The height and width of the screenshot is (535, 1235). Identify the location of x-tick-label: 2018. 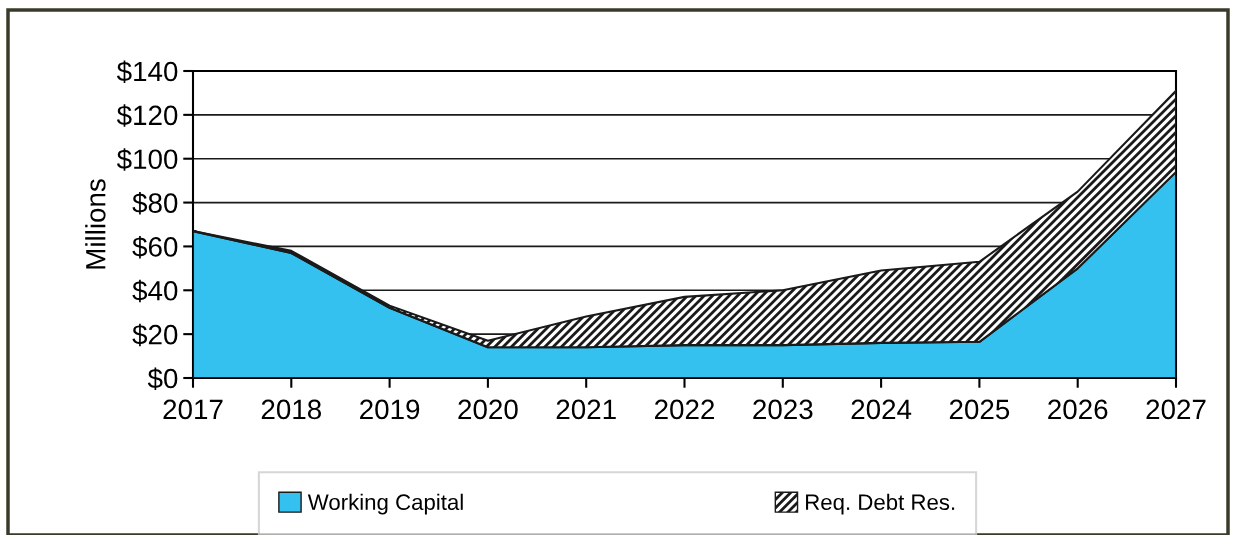
(291, 409).